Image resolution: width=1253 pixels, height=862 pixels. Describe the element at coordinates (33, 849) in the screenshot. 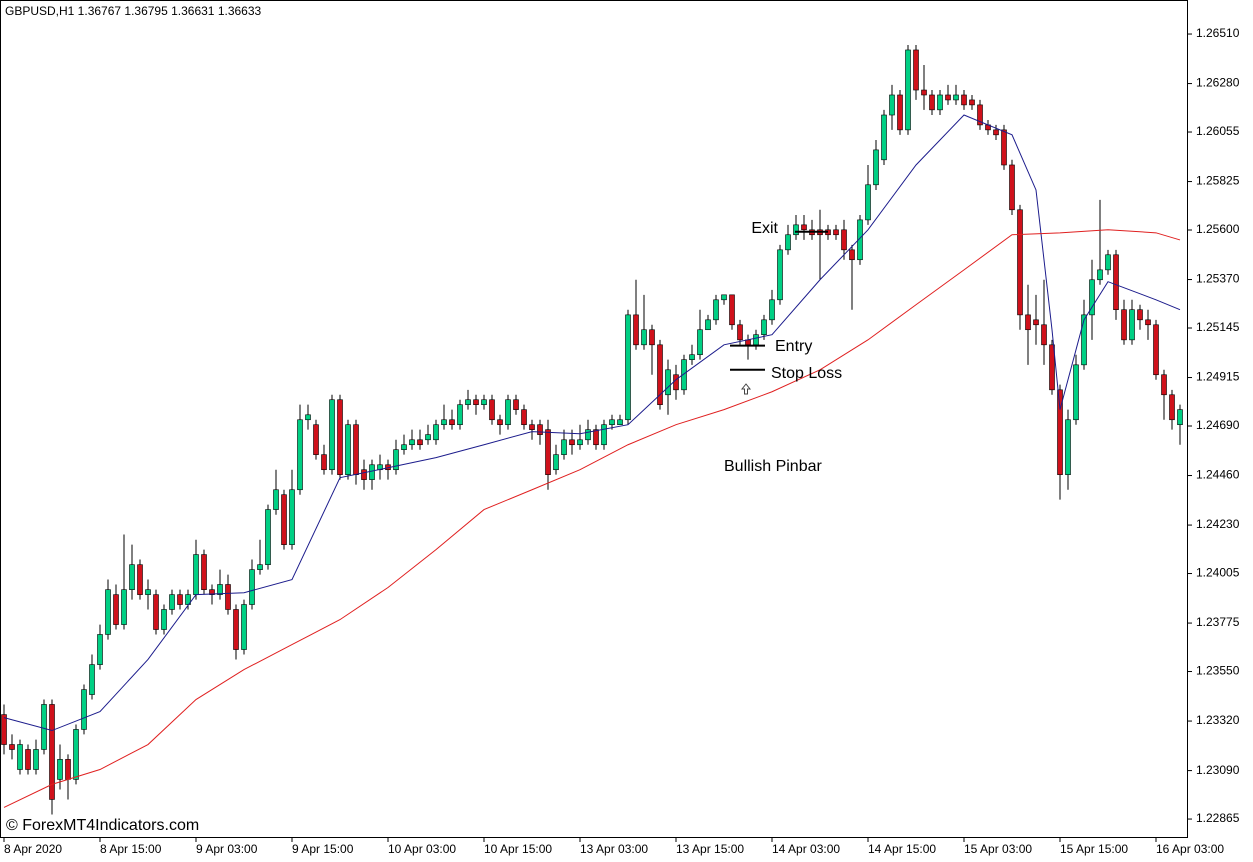

I see `x-tick-label: 8 Apr 2020` at that location.